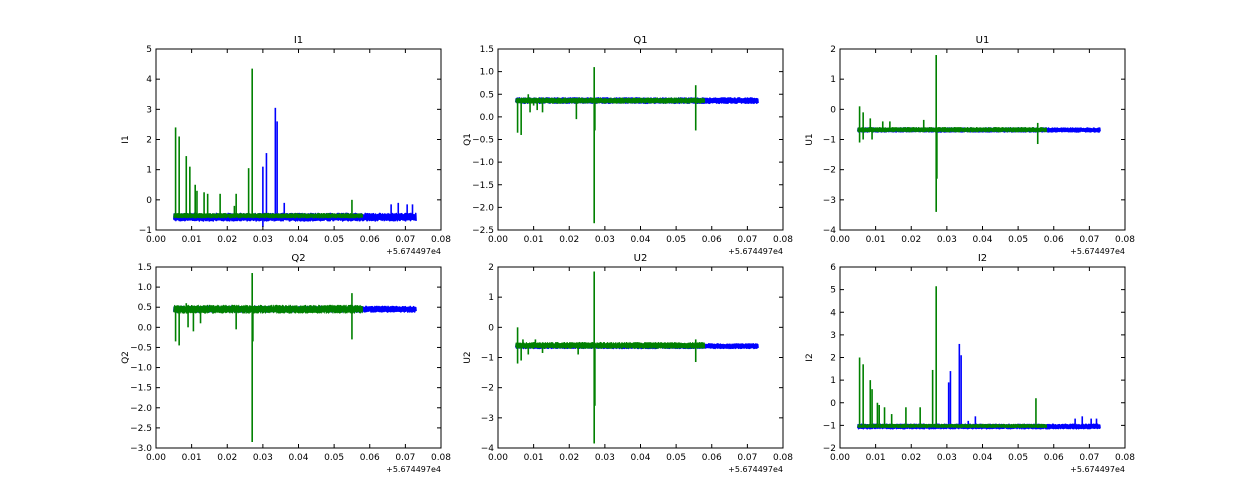  What do you see at coordinates (983, 40) in the screenshot?
I see `subplot-title: U1` at bounding box center [983, 40].